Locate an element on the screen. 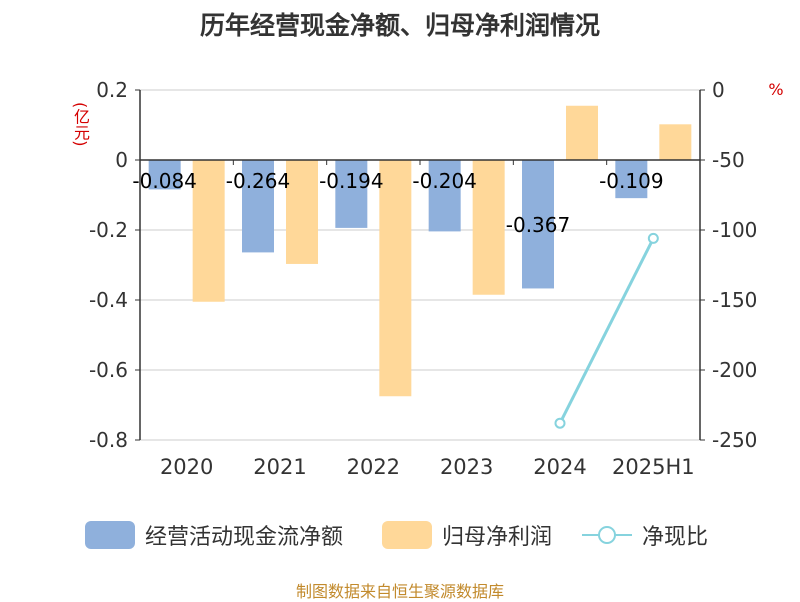  left-axis-tick-label: -0.2 is located at coordinates (108, 230).